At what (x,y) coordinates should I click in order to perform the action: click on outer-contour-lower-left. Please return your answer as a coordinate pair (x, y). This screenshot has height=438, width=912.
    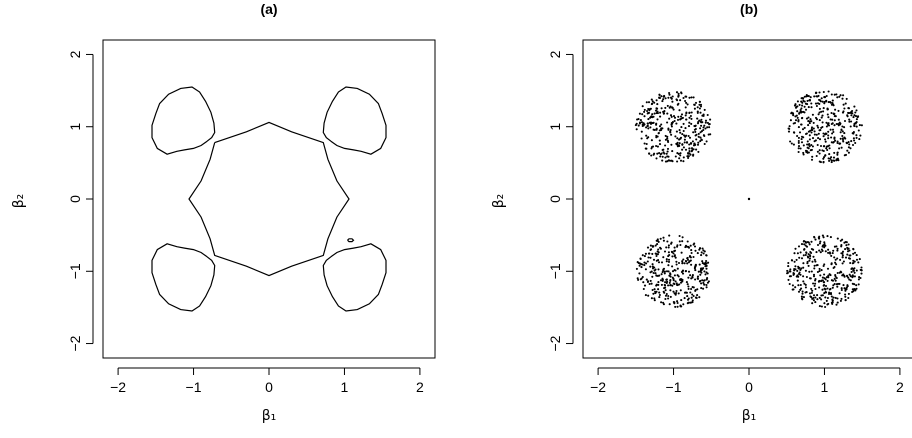
    Looking at the image, I should click on (183, 277).